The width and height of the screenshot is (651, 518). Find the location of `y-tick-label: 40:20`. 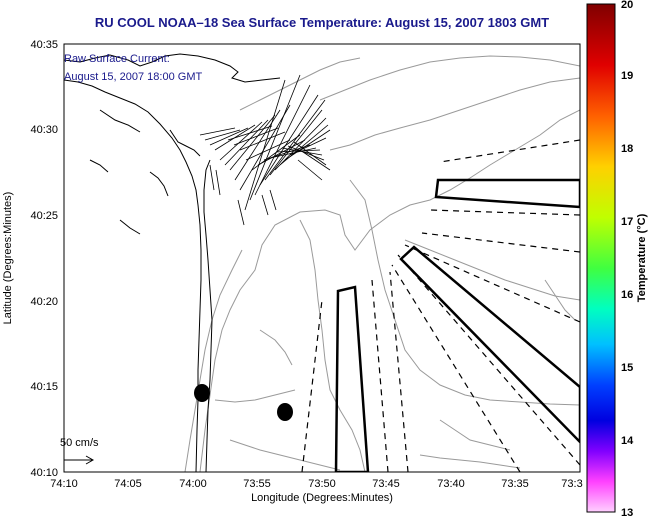

y-tick-label: 40:20 is located at coordinates (44, 302).